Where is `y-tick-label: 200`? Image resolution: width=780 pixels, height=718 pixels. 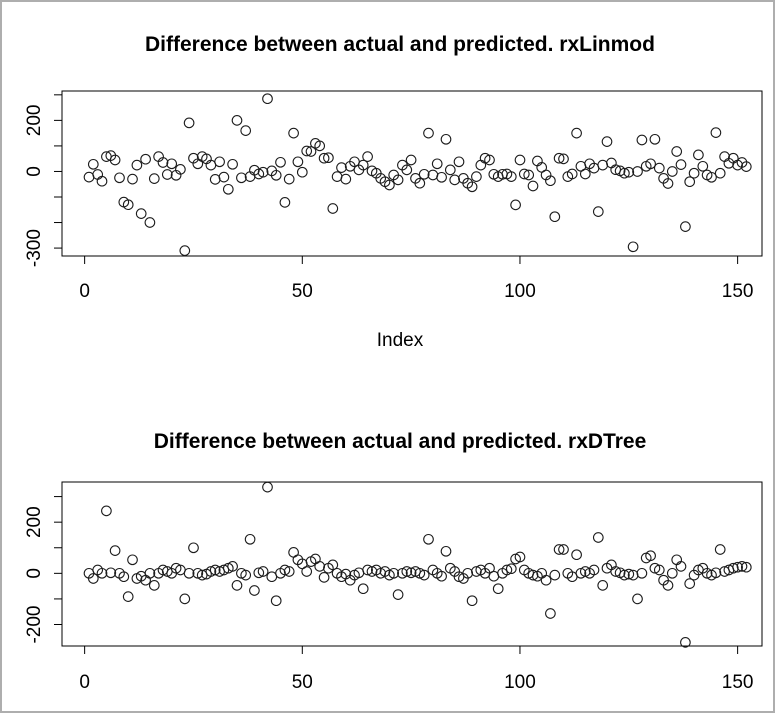
y-tick-label: 200 is located at coordinates (34, 121).